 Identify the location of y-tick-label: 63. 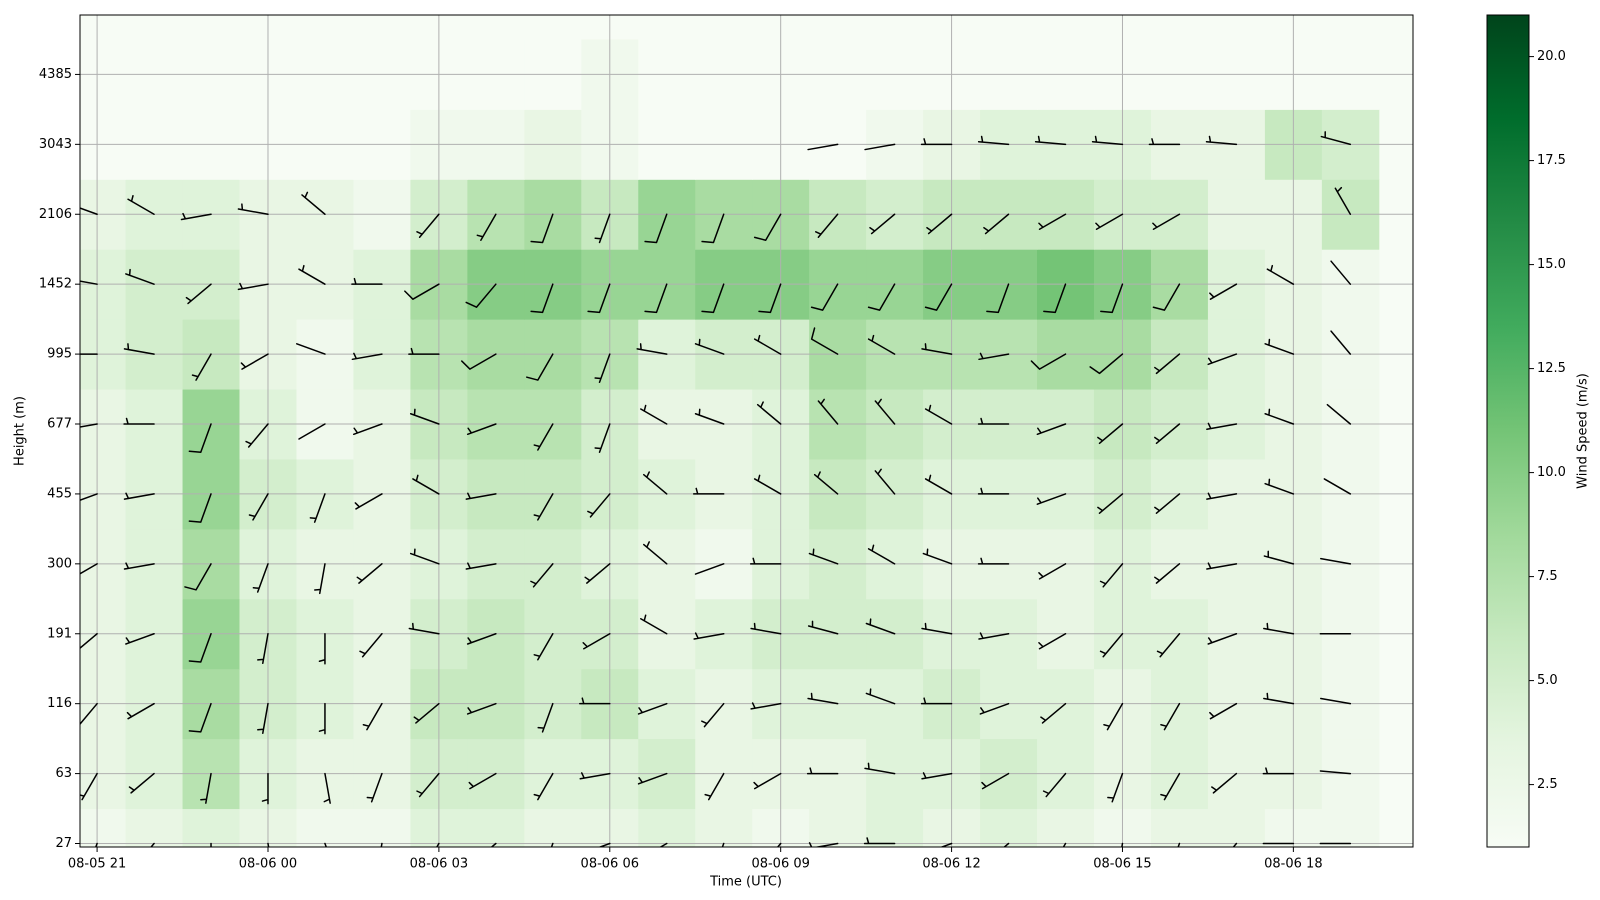
(63, 773).